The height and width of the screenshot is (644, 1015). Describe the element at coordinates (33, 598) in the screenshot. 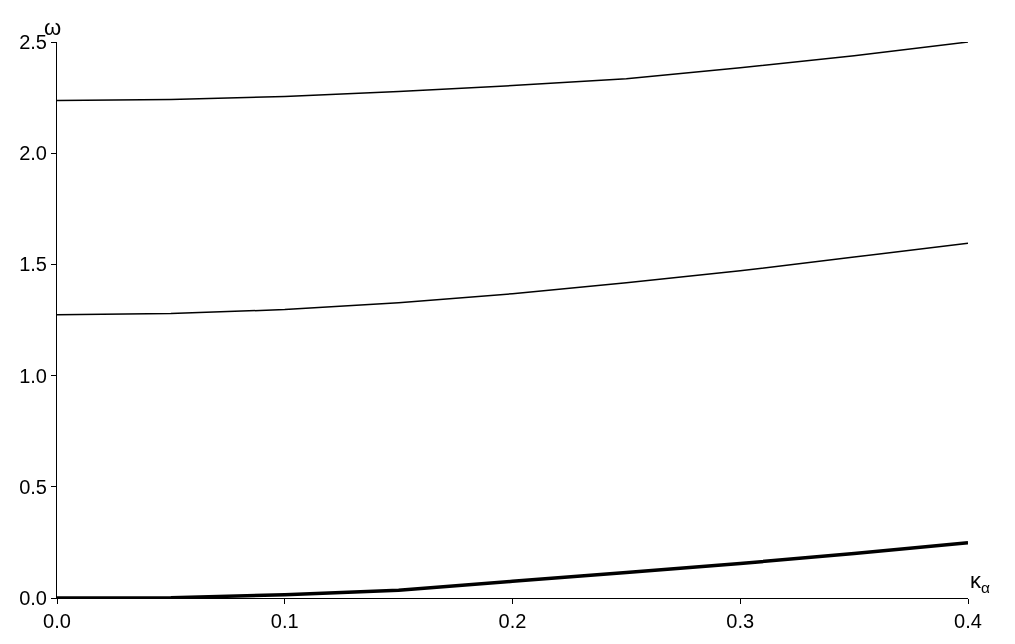

I see `y-tick-label: 0.0` at that location.